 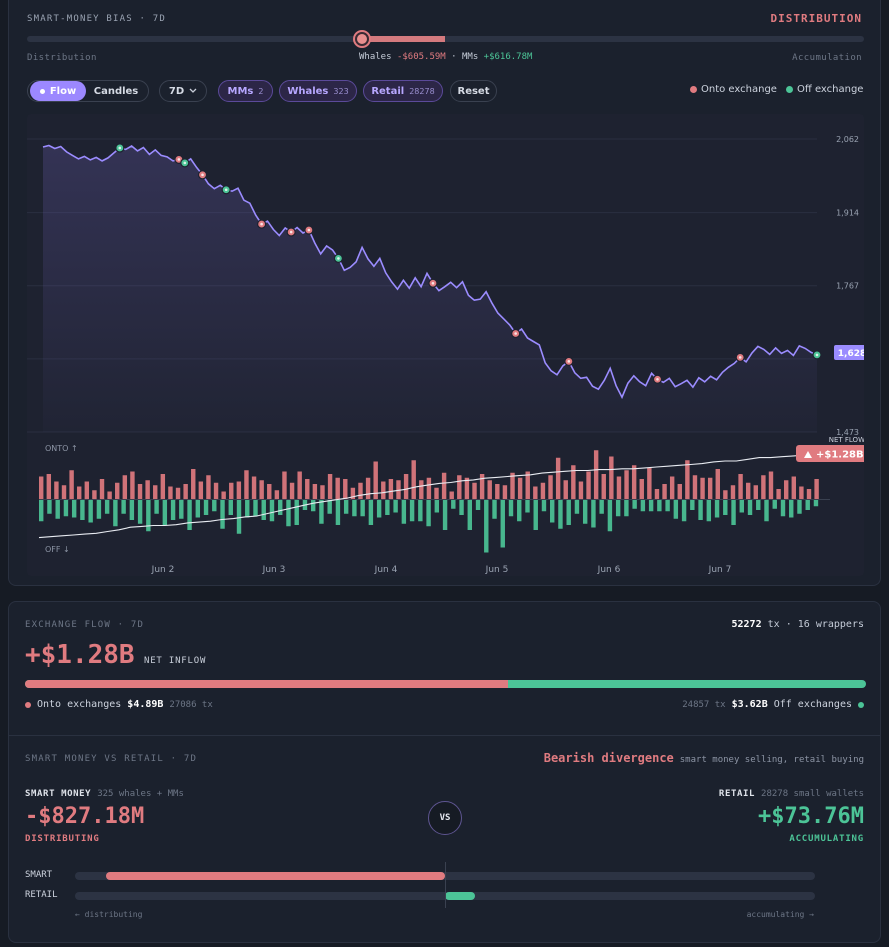 What do you see at coordinates (61, 448) in the screenshot?
I see `flow-onto-label: ONTO ↑` at bounding box center [61, 448].